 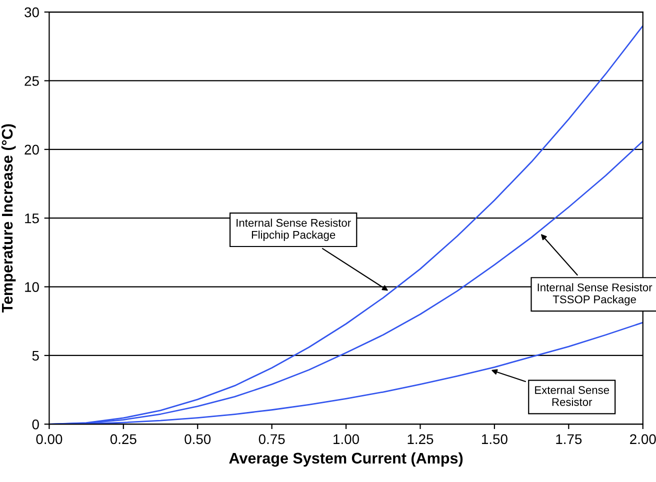 I want to click on x-tick-label: 1.00, so click(x=347, y=439).